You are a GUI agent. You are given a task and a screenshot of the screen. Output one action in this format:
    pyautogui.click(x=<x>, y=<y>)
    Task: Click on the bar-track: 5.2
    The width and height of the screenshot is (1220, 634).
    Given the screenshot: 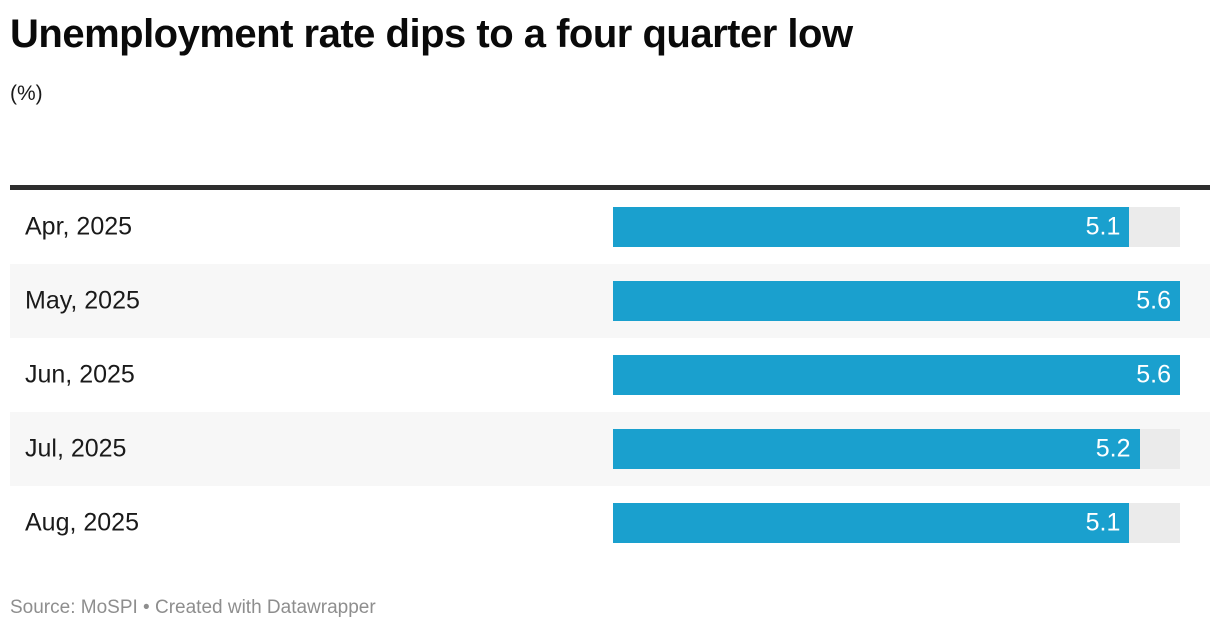 What is the action you would take?
    pyautogui.click(x=896, y=449)
    